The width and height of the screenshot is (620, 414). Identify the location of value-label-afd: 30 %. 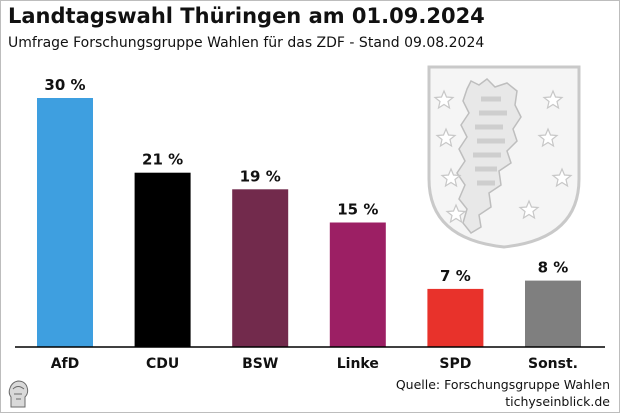
(64, 85).